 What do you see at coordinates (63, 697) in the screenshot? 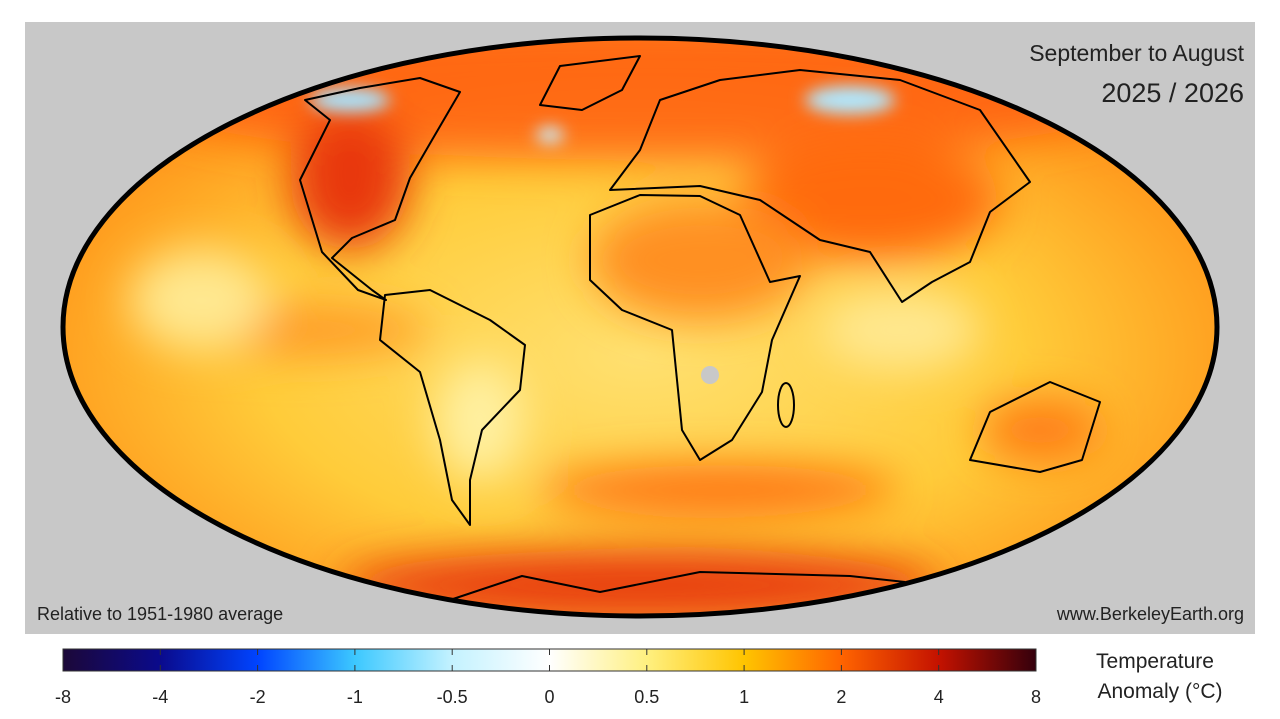
I see `colorbar-tick-label: -8` at bounding box center [63, 697].